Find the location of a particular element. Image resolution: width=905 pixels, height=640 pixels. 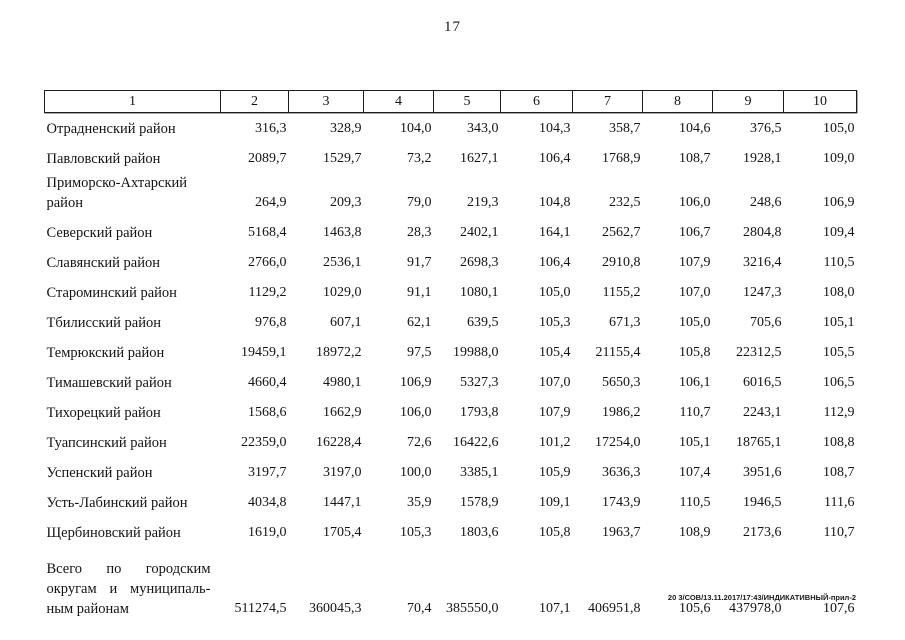

value-cell: 112,9 is located at coordinates (839, 412).